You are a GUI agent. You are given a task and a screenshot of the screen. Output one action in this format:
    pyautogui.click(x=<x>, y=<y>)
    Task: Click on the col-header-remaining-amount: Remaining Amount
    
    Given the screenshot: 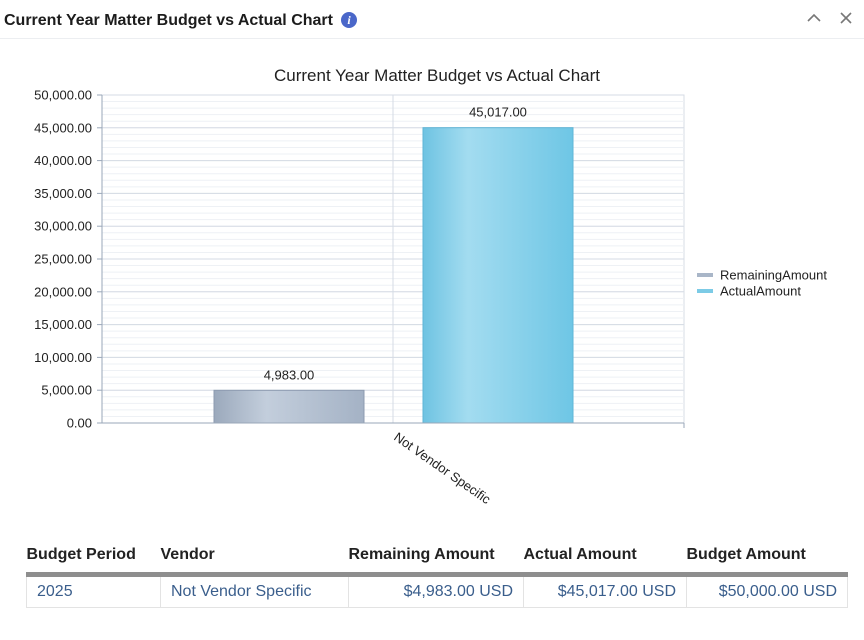 What is the action you would take?
    pyautogui.click(x=436, y=561)
    